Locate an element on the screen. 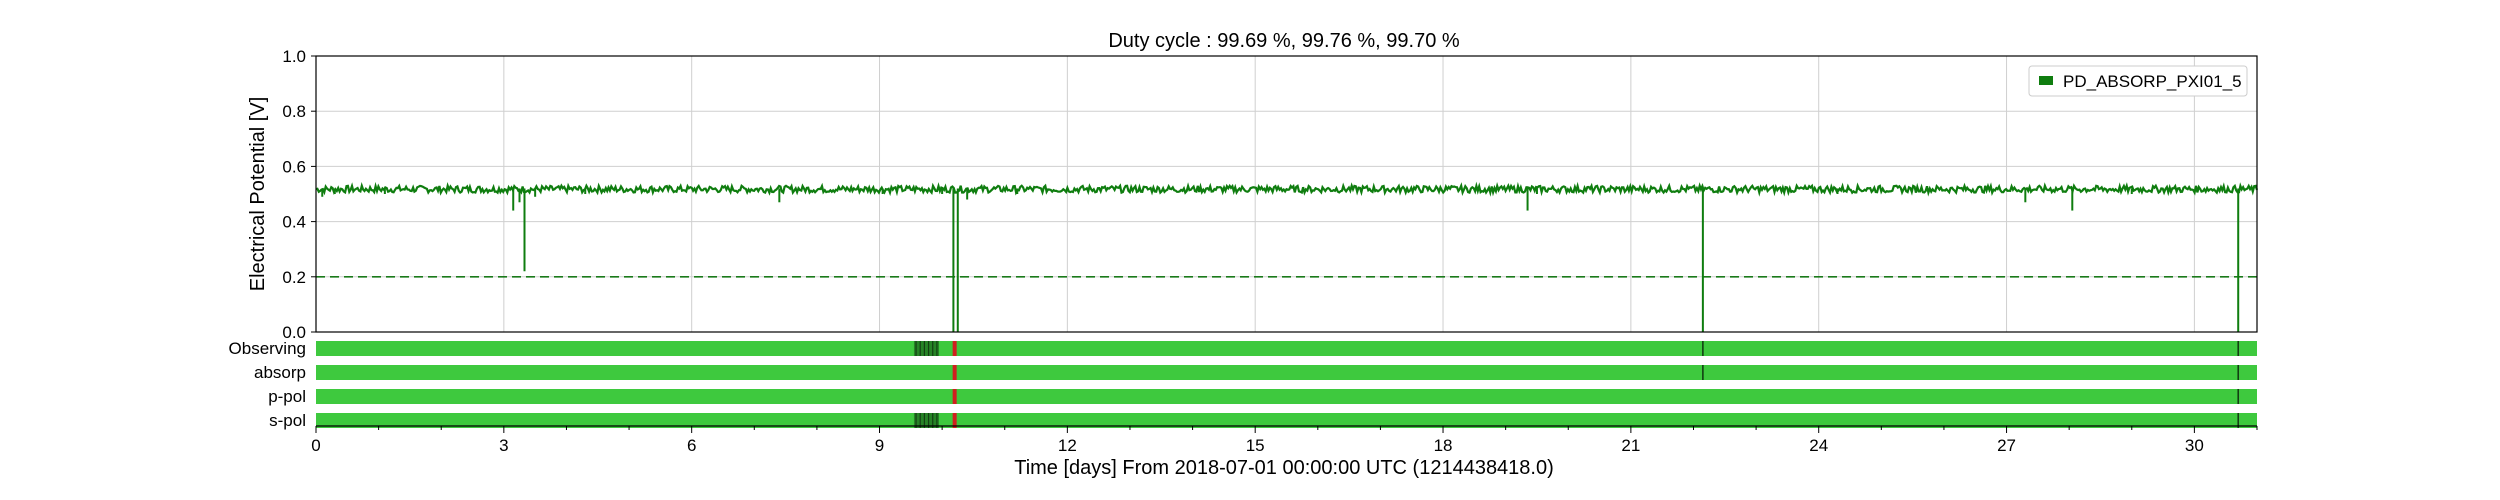 This screenshot has width=2500, height=500. x-tick-label: 12 is located at coordinates (1067, 445).